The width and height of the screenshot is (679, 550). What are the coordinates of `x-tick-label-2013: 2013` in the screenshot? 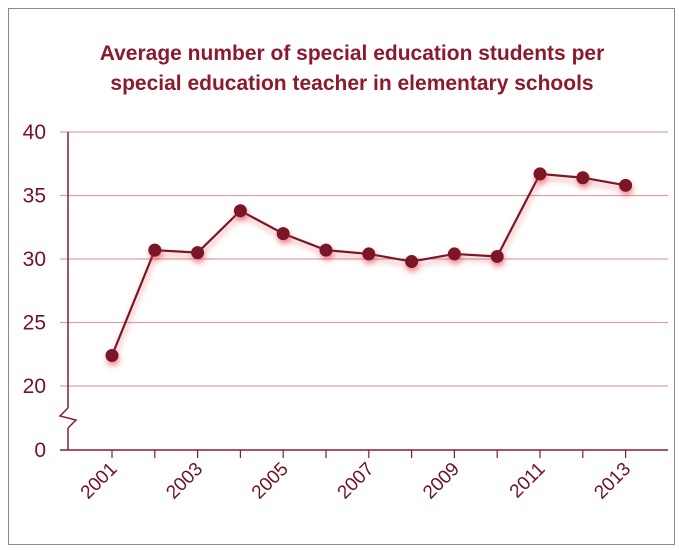 It's located at (612, 481).